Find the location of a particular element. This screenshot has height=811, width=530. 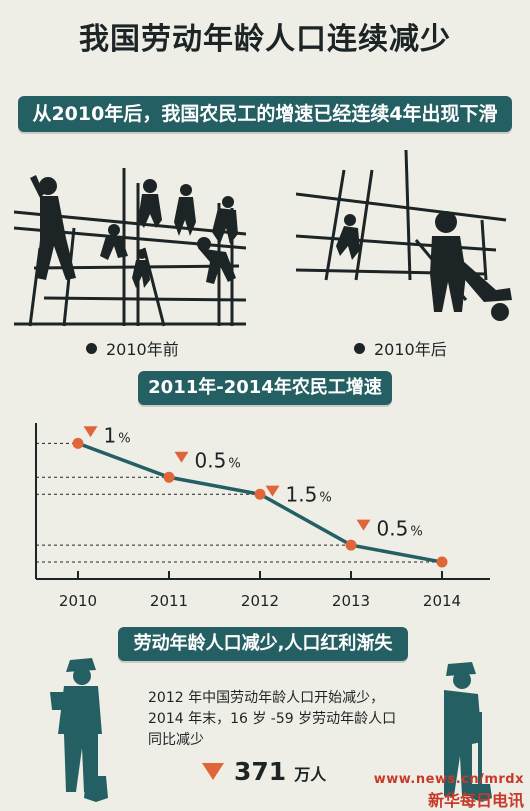

chart-points is located at coordinates (260, 502).